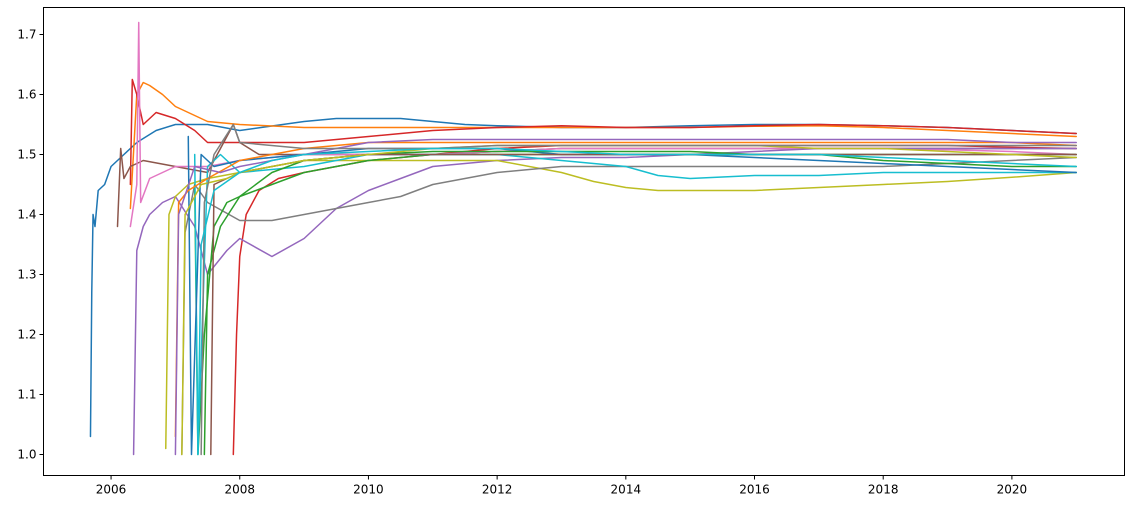 This screenshot has width=1136, height=505. Describe the element at coordinates (26, 455) in the screenshot. I see `y-tick-label: 1.0` at that location.